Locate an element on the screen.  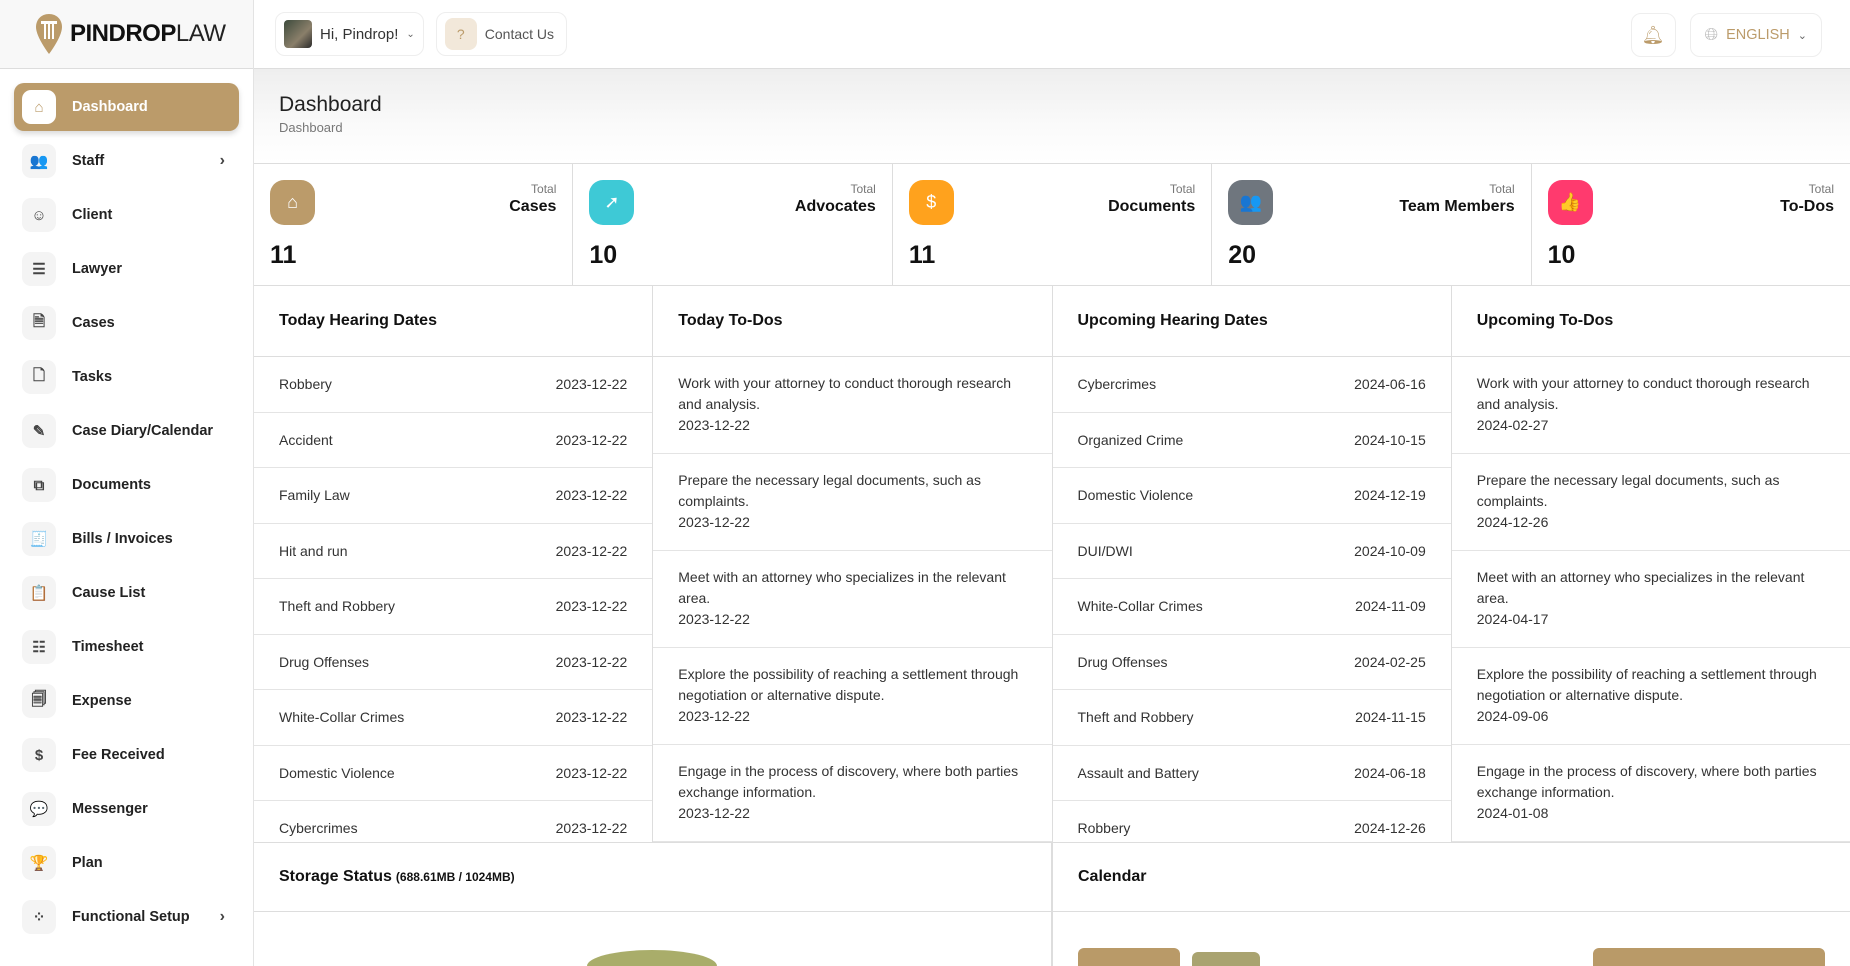
language-selector: 🌐︎ ENGLISH ⌄ is located at coordinates (1755, 35).